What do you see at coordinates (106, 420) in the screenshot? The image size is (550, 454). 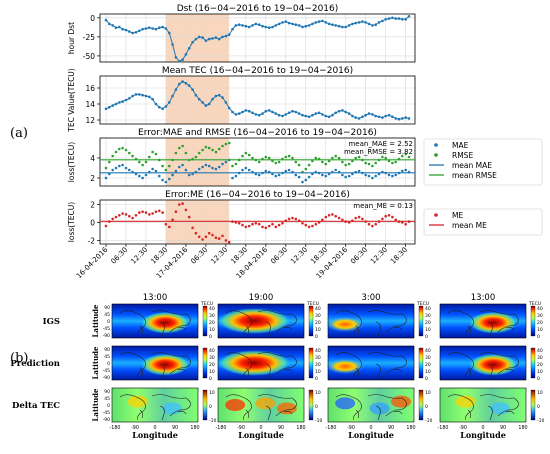 I see `lat-tick-label: -90` at bounding box center [106, 420].